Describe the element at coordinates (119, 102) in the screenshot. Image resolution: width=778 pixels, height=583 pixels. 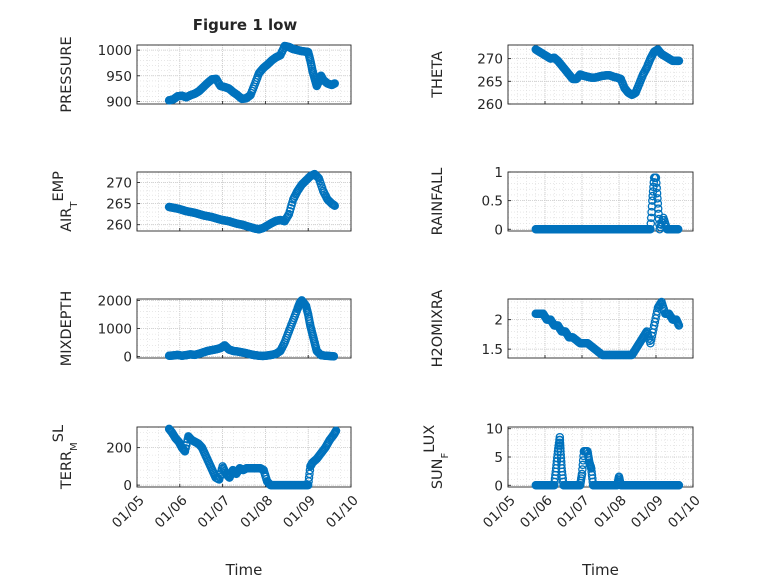
I see `y-tick-label: 900` at that location.